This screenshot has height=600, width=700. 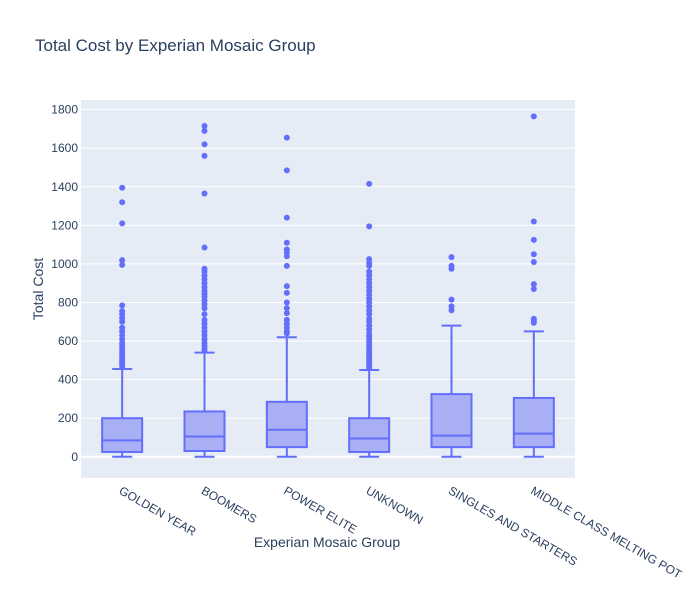 What do you see at coordinates (327, 542) in the screenshot?
I see `x-axis-title: Experian Mosaic Group` at bounding box center [327, 542].